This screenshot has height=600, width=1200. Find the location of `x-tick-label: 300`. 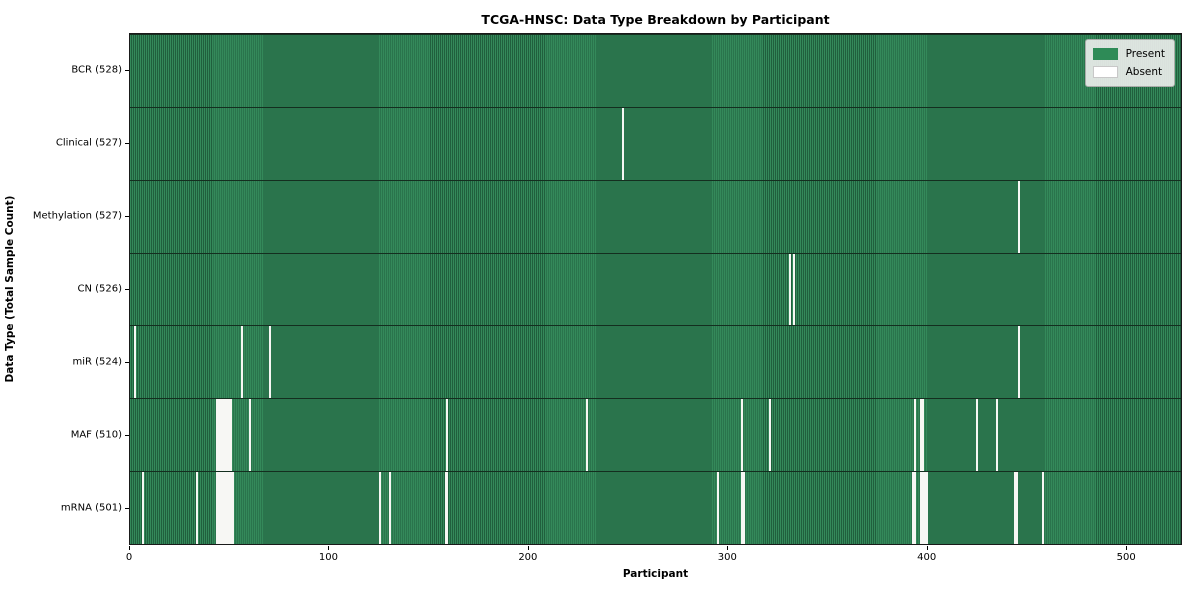

x-tick-label: 300 is located at coordinates (727, 557).